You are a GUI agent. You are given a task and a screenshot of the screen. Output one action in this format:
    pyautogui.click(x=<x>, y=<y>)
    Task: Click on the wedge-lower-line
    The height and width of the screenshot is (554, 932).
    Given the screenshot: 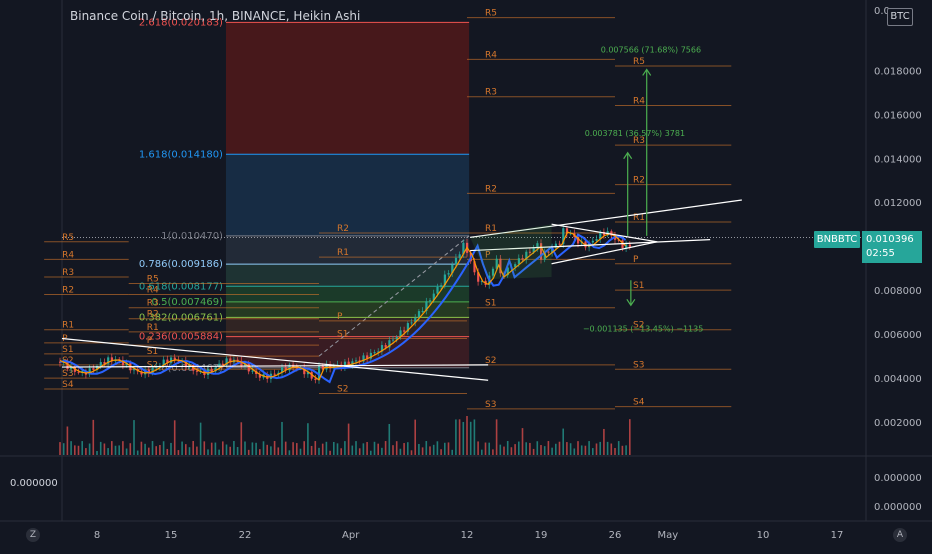 What is the action you would take?
    pyautogui.click(x=590, y=245)
    